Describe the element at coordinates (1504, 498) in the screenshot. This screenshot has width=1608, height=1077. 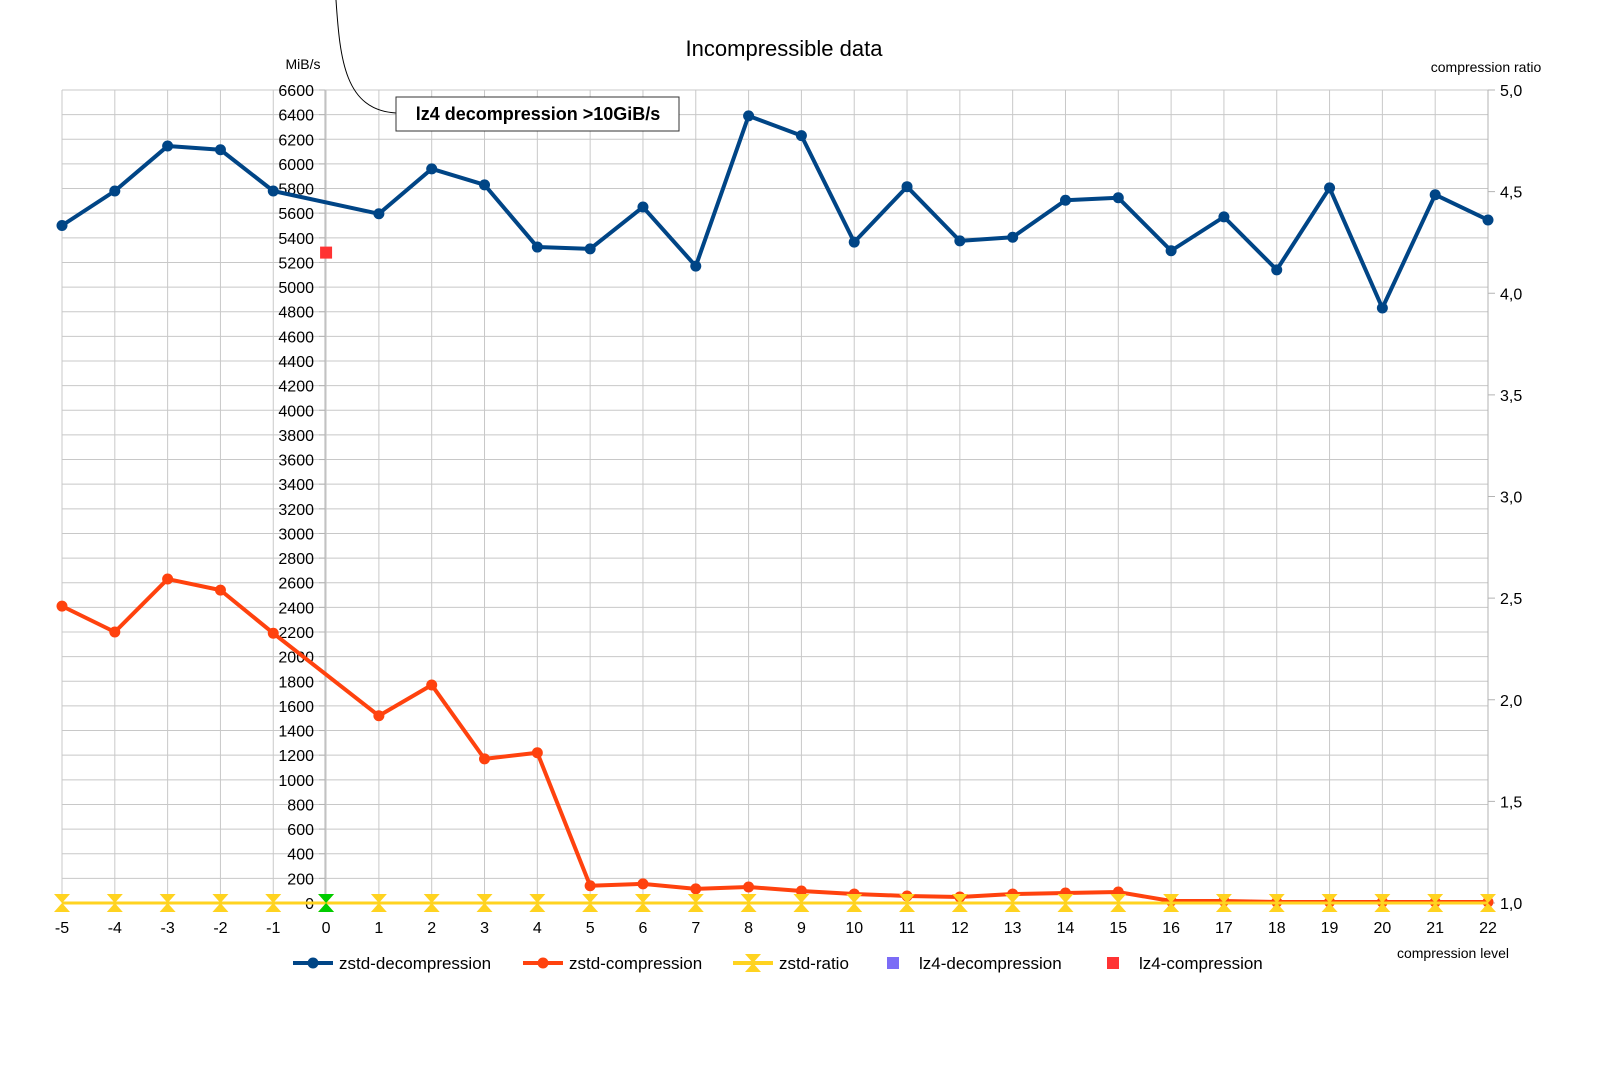
I see `y-axis-right: 1,0 1,5 2,0 2,5 3,0 3,5 4,0 4,5 5,0` at that location.